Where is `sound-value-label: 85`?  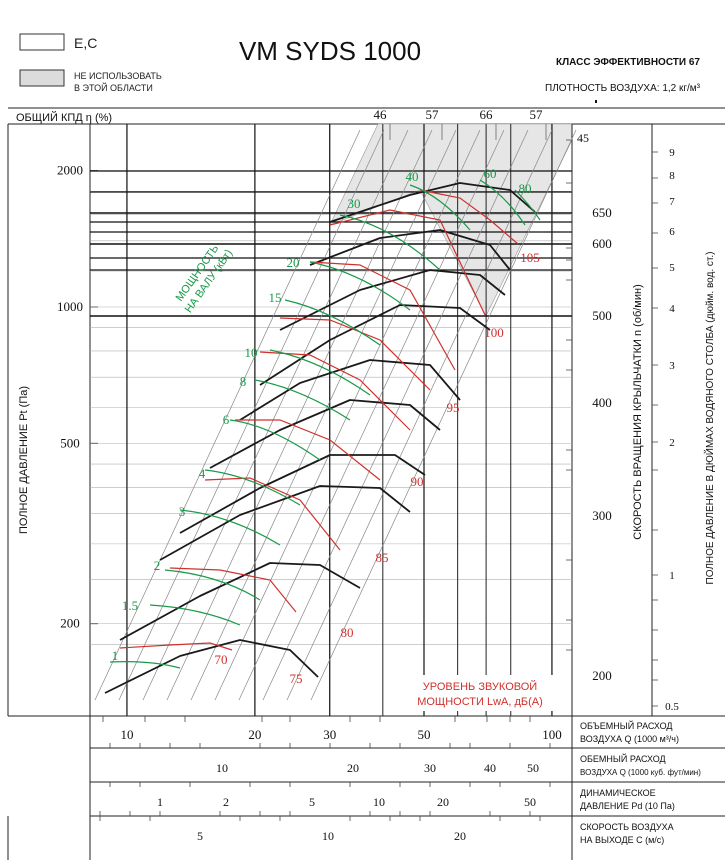 sound-value-label: 85 is located at coordinates (382, 557).